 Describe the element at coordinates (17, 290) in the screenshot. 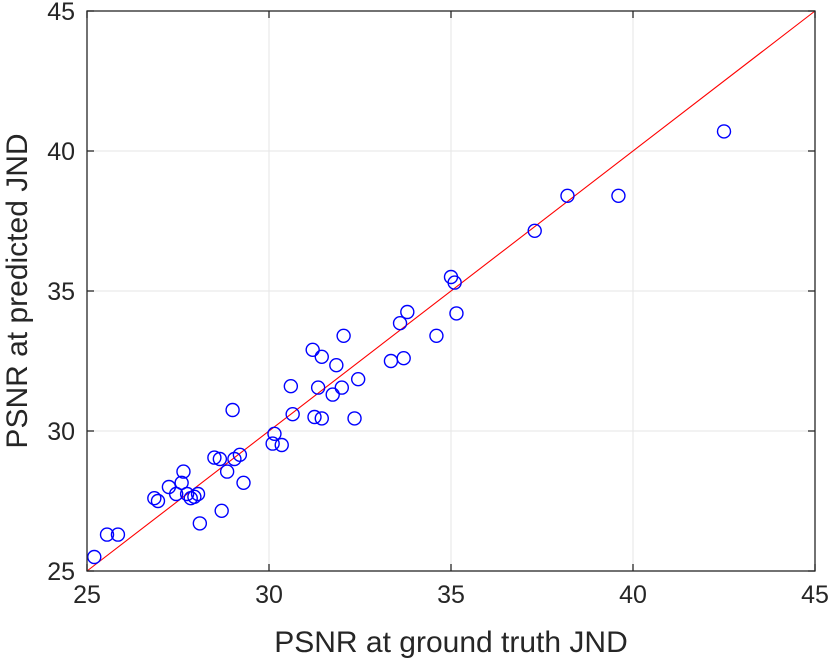

I see `y-axis-label: PSNR at predicted JND` at that location.